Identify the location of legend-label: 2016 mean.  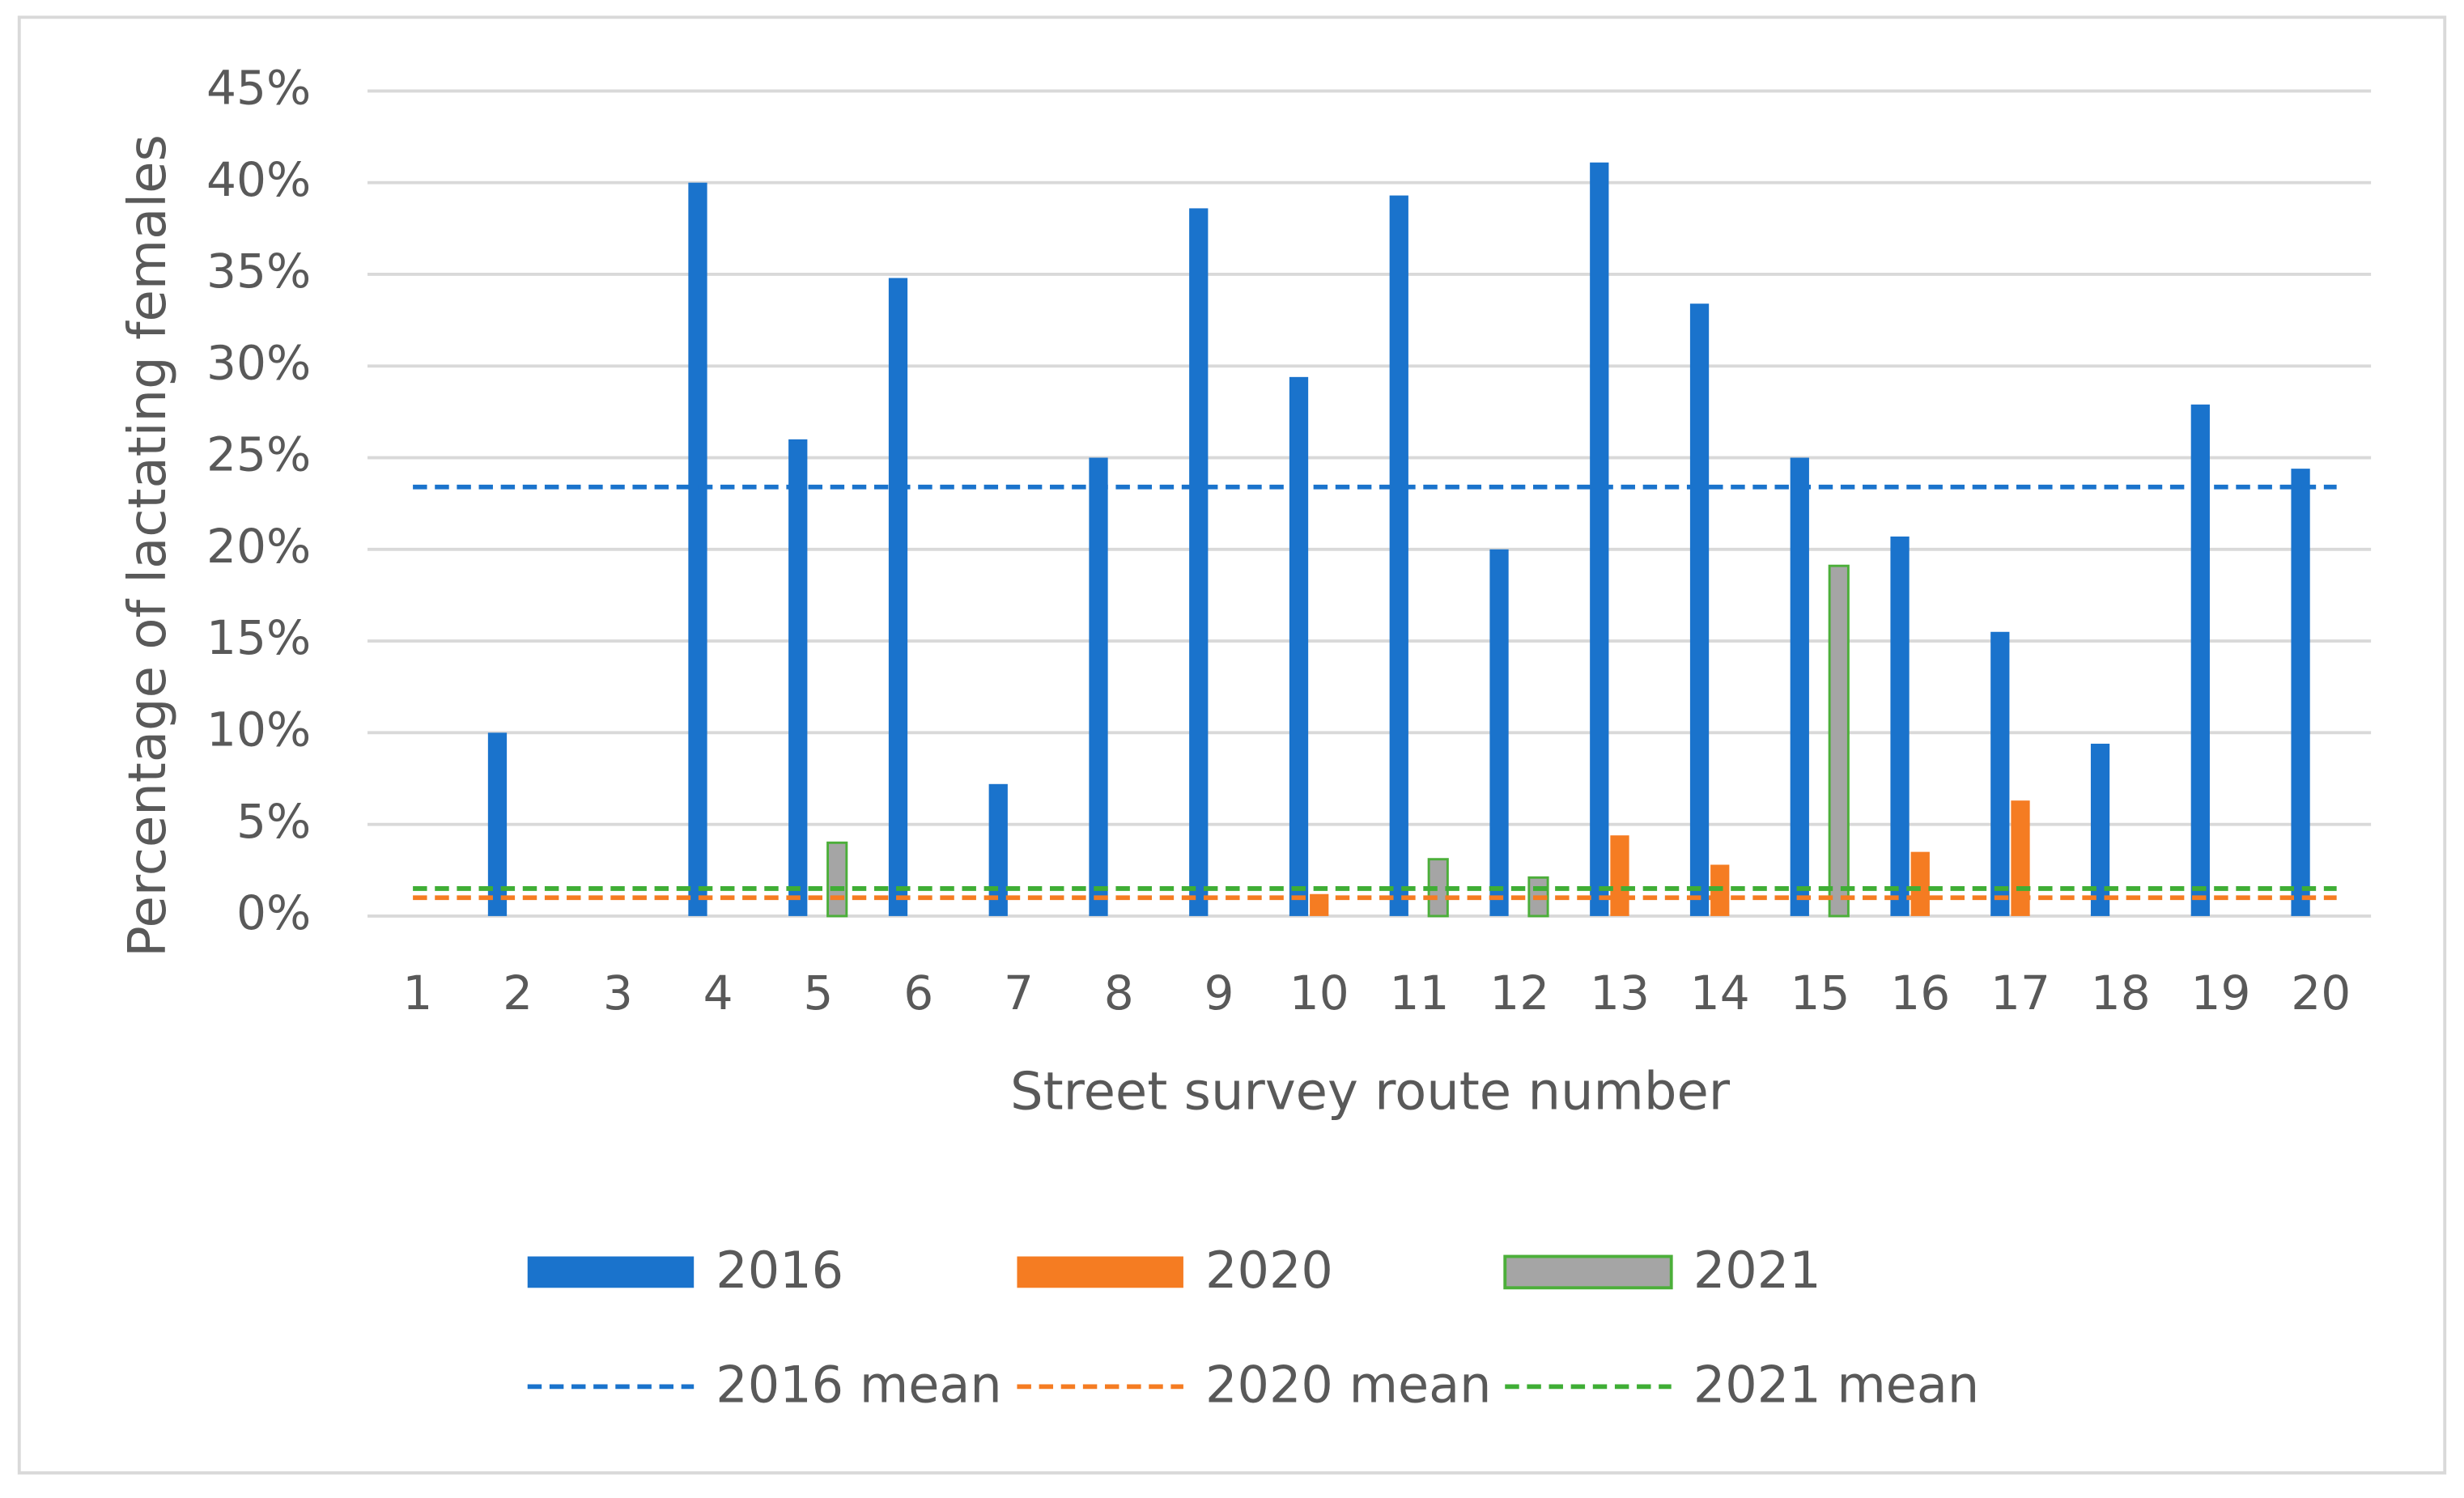
(859, 1384).